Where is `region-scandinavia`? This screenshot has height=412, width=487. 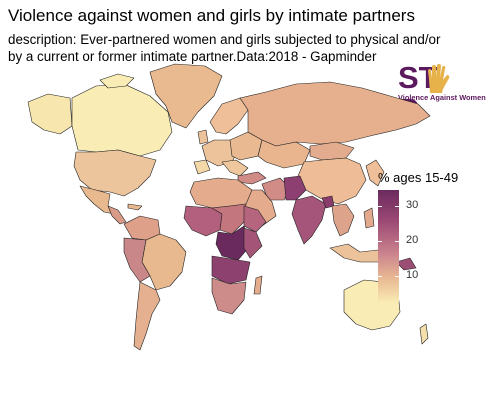
region-scandinavia is located at coordinates (229, 116).